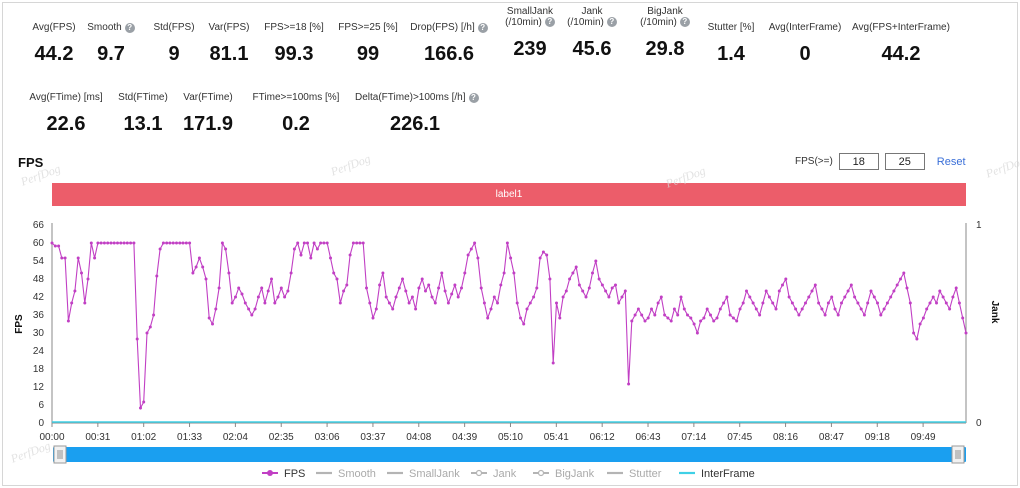 This screenshot has width=1020, height=488. I want to click on x-tick-label: 04:08, so click(418, 437).